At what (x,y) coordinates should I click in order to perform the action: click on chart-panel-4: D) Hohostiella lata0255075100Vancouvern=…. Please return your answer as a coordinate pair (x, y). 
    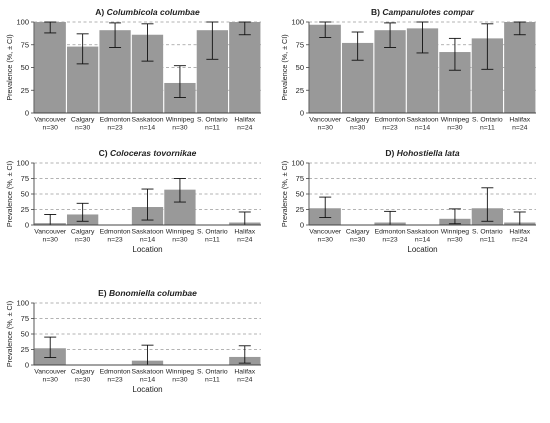
    Looking at the image, I should click on (408, 201).